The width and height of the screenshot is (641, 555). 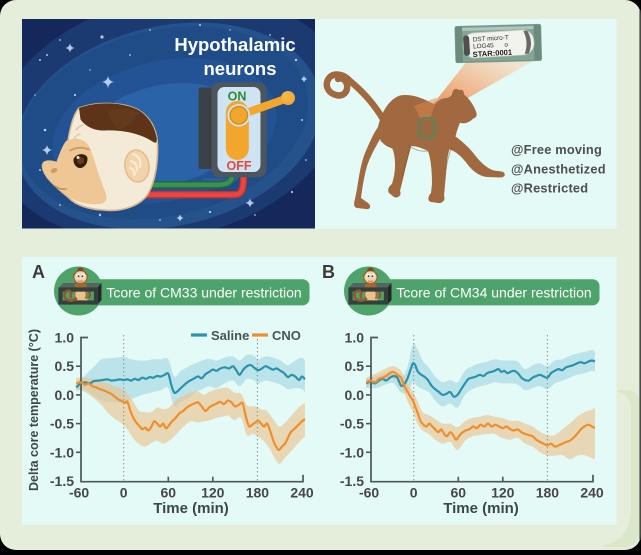 I want to click on svg-text: LOG45 o, so click(x=491, y=45).